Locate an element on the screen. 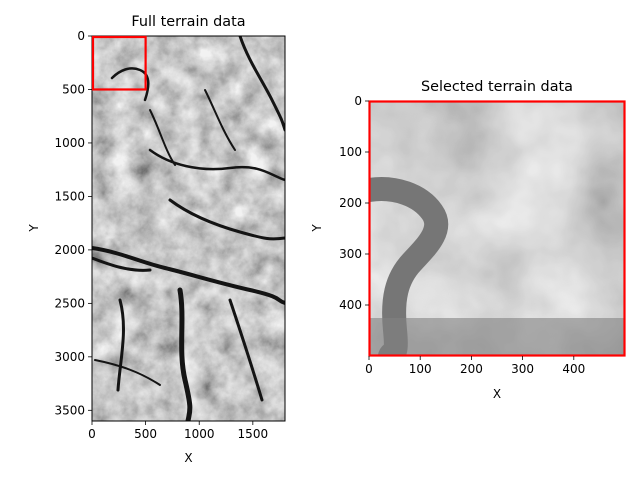 The image size is (640, 480). full-ytick-label: 2500 is located at coordinates (69, 303).